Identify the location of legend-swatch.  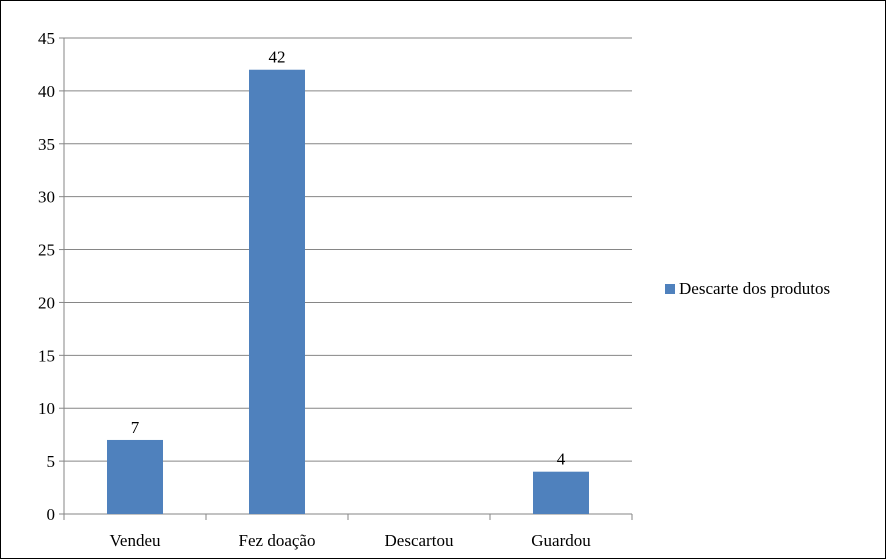
(670, 289).